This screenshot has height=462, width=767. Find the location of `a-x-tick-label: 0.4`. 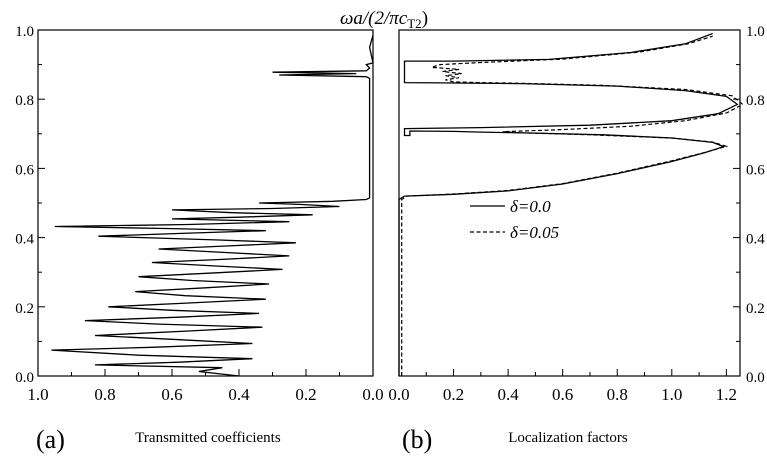

a-x-tick-label: 0.4 is located at coordinates (239, 394).